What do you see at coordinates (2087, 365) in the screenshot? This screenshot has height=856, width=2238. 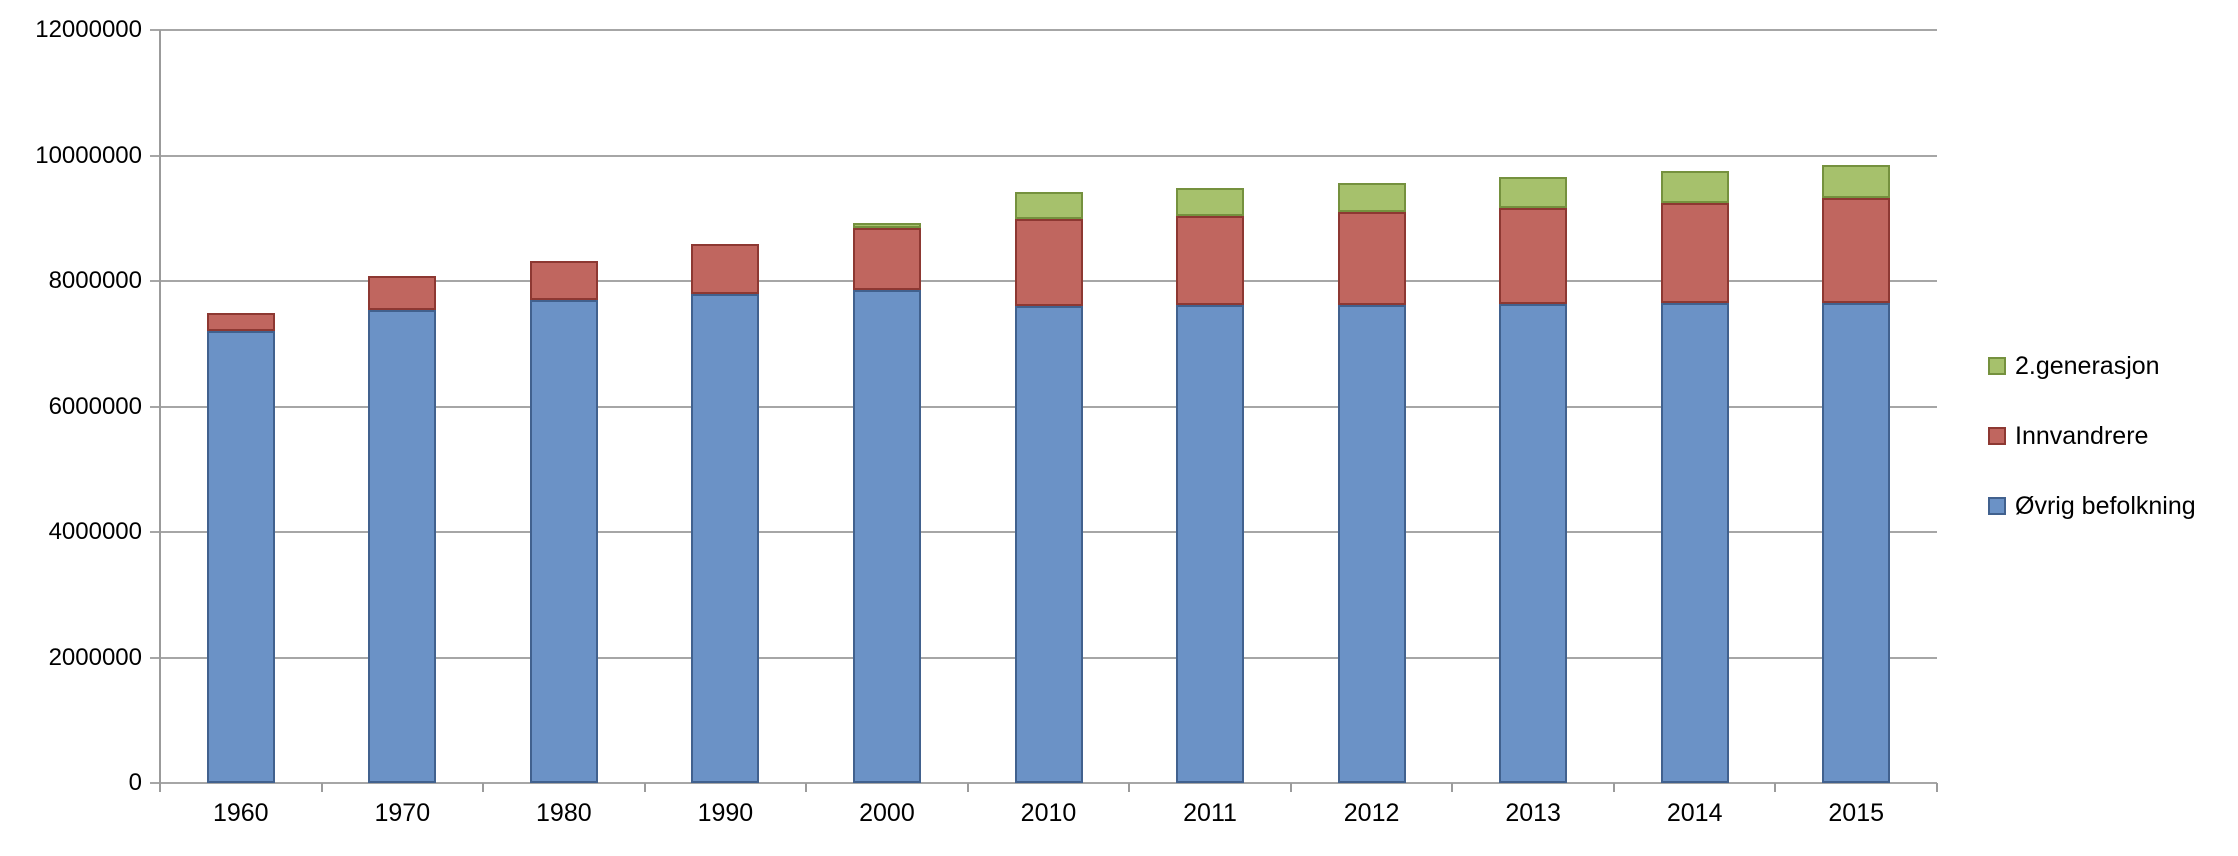 I see `legend-label: 2.generasjon` at bounding box center [2087, 365].